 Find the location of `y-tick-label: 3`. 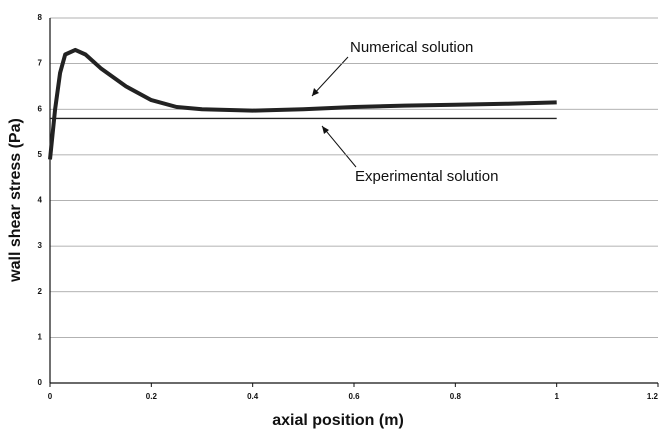

y-tick-label: 3 is located at coordinates (40, 245).